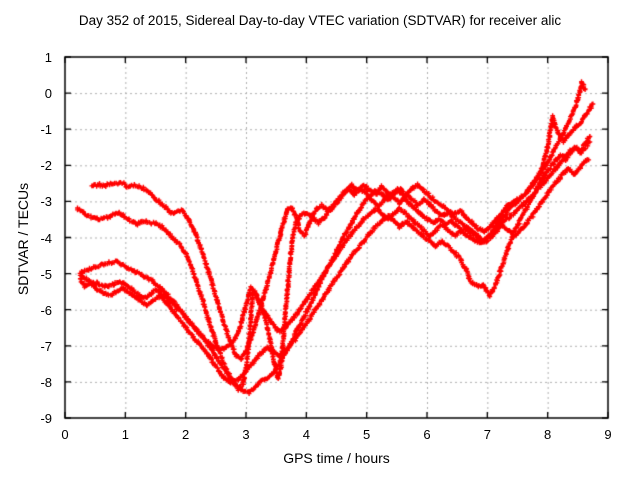 The image size is (640, 480). I want to click on y-tick-label-2: -1, so click(46, 130).